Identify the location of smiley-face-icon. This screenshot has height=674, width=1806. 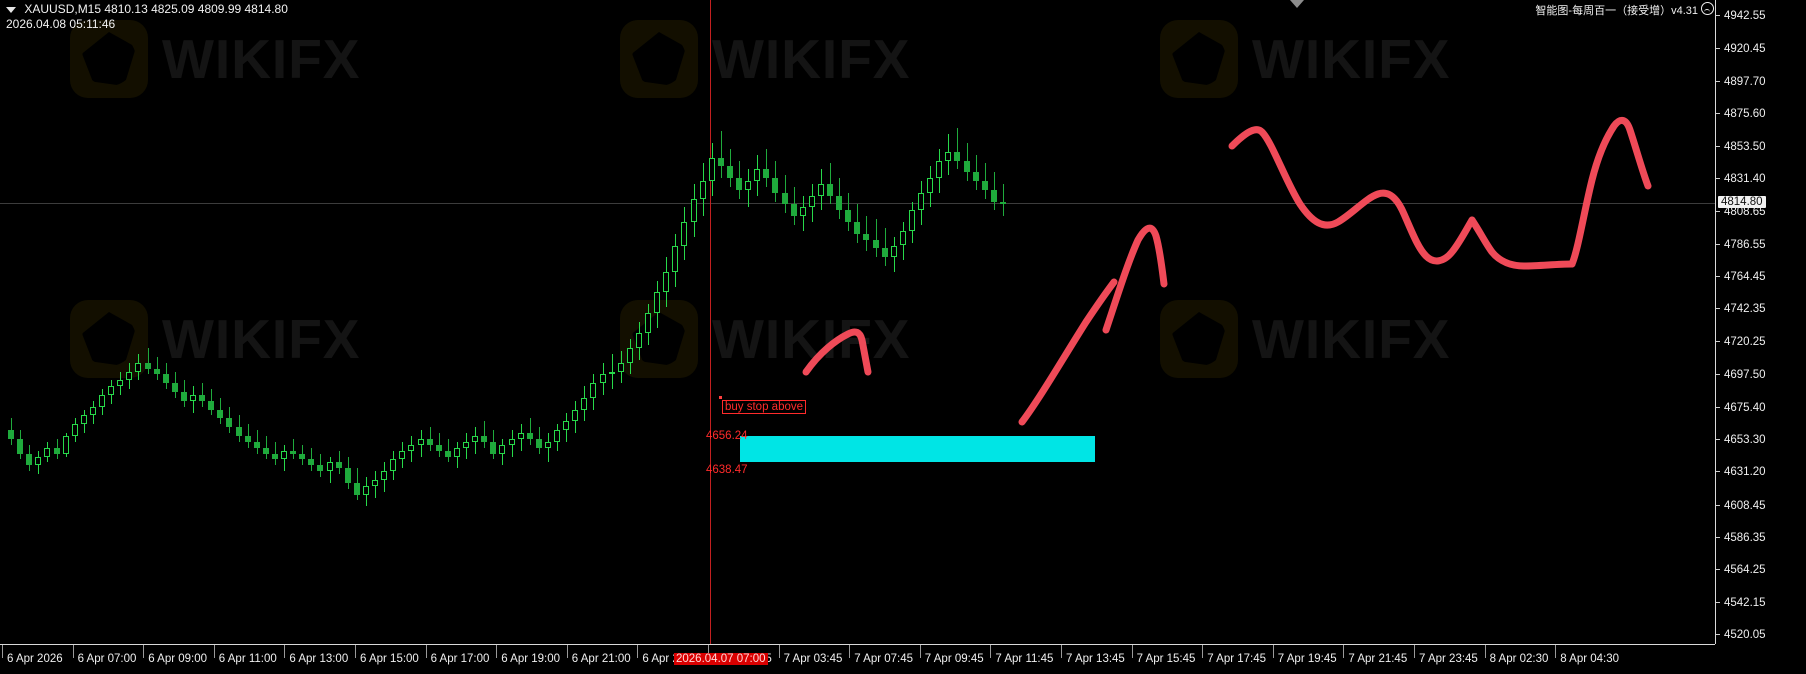
(1707, 8).